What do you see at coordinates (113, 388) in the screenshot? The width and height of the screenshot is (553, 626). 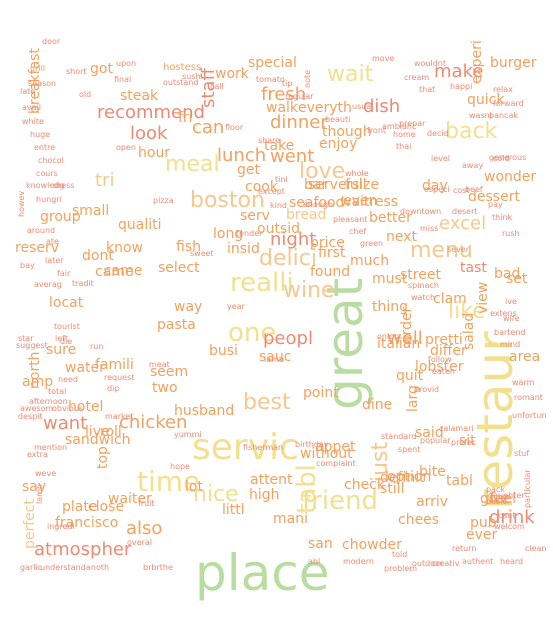 I see `cloud-word: dip` at bounding box center [113, 388].